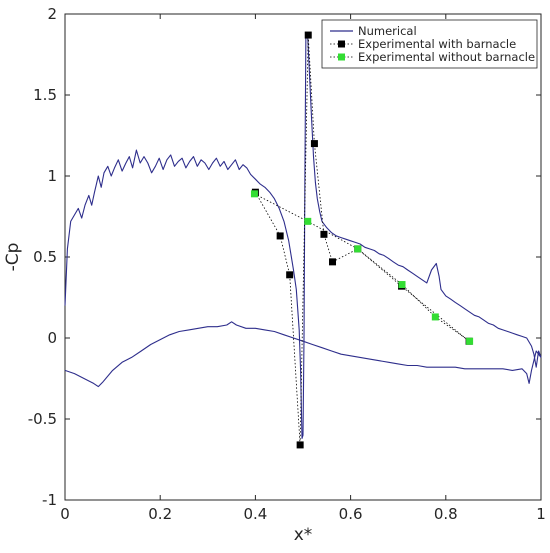 This screenshot has width=550, height=553. I want to click on legend-with-barnacle-label: Experimental with barnacle, so click(437, 44).